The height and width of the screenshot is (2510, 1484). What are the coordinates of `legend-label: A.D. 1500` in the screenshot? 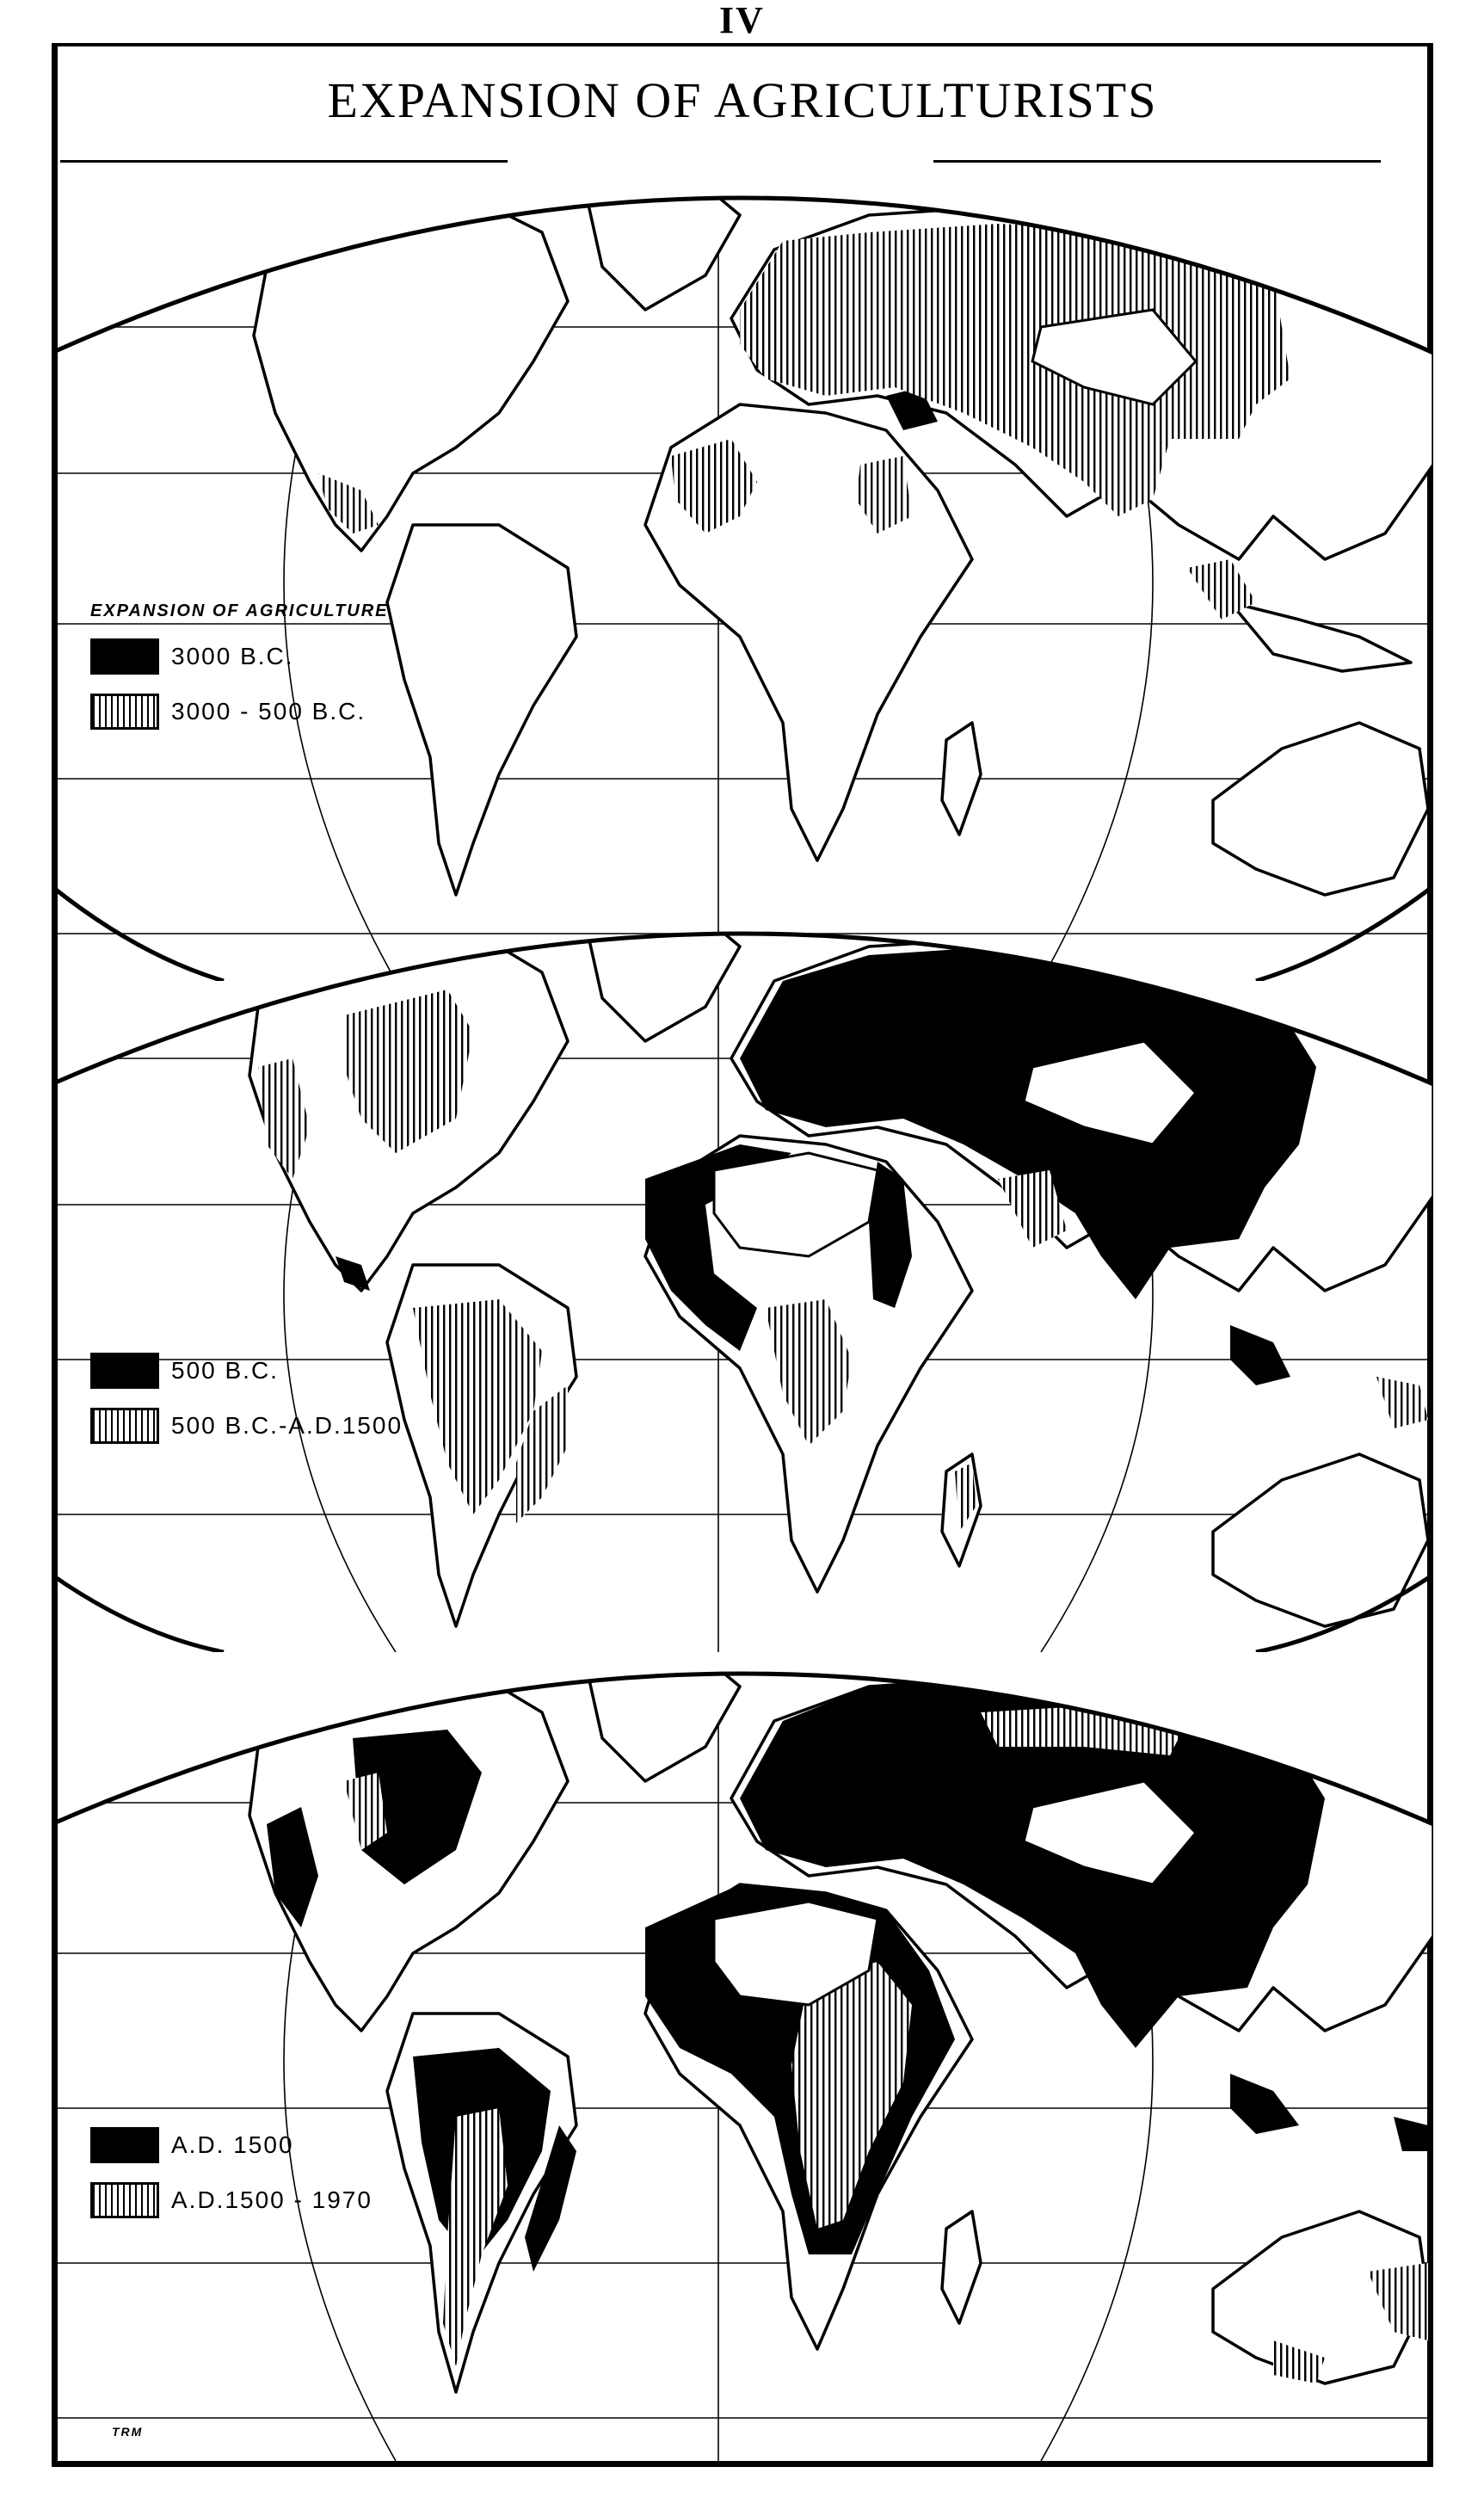 It's located at (232, 2144).